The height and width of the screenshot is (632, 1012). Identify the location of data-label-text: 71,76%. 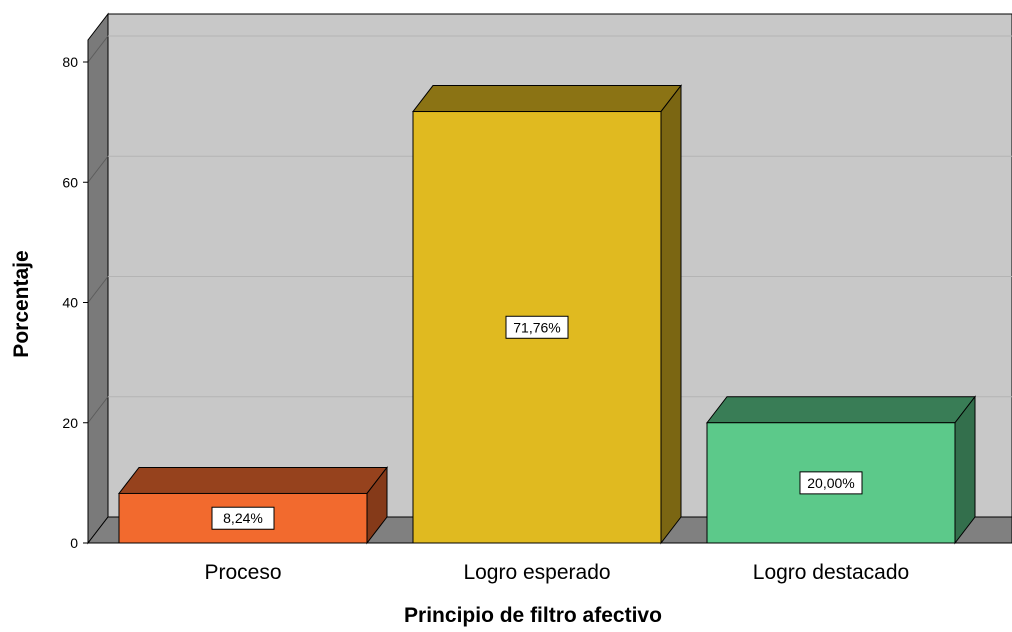
(536, 327).